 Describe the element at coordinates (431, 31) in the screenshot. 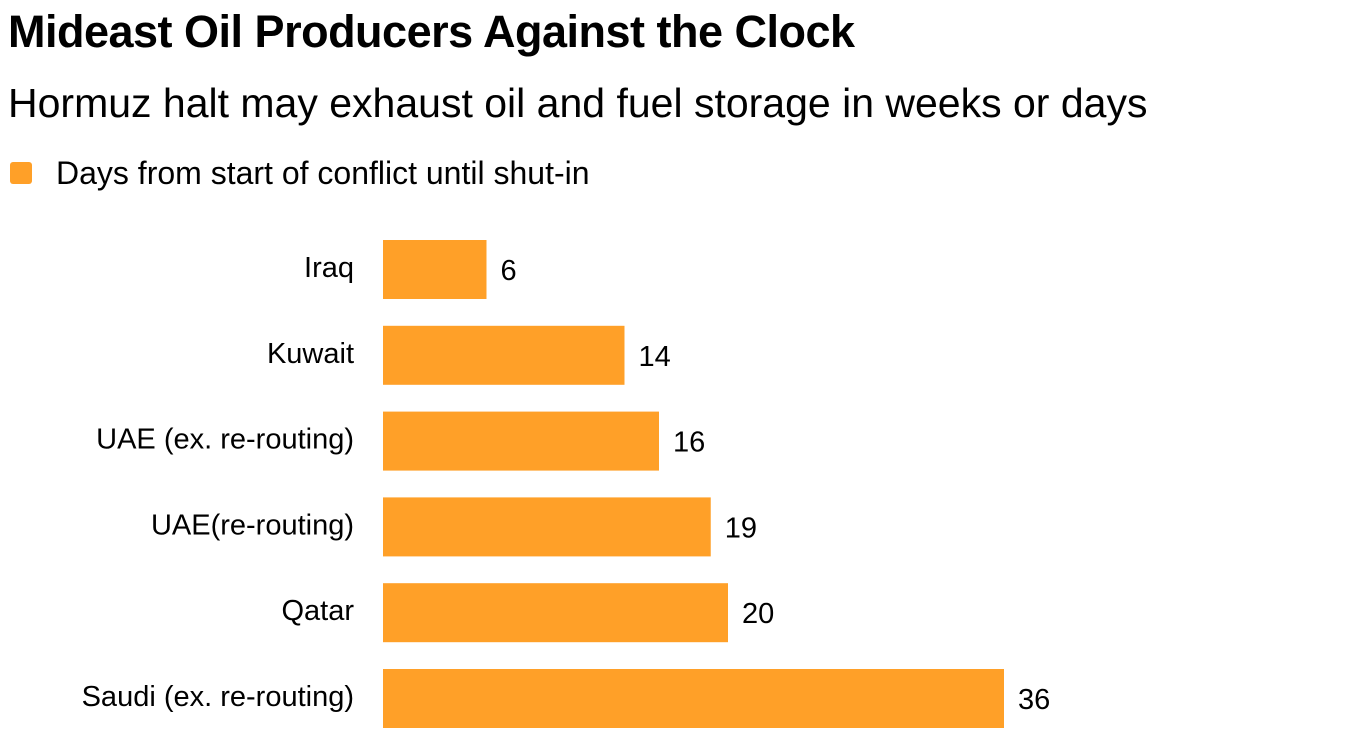

I see `chart-title: Mideast Oil Producers Against the Clock` at that location.